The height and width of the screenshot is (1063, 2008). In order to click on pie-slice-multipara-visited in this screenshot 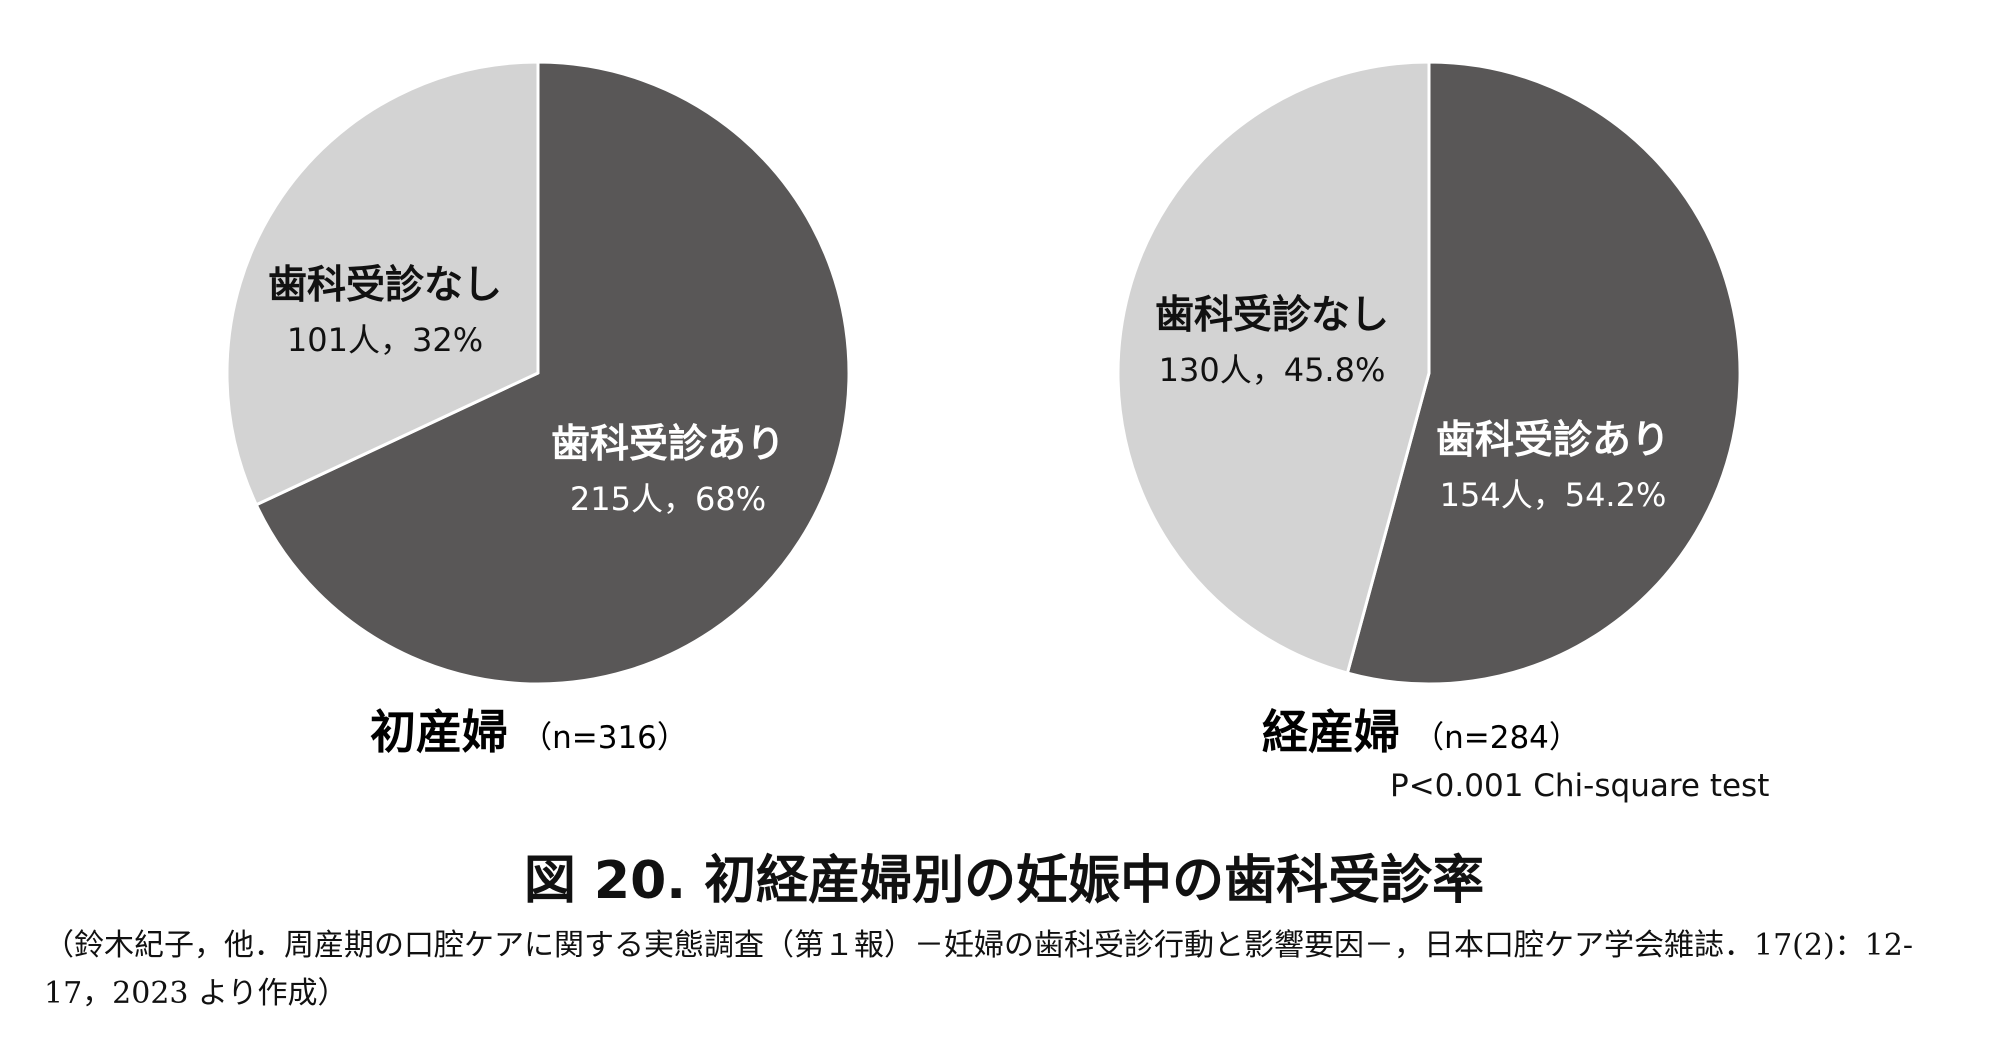, I will do `click(1543, 373)`.